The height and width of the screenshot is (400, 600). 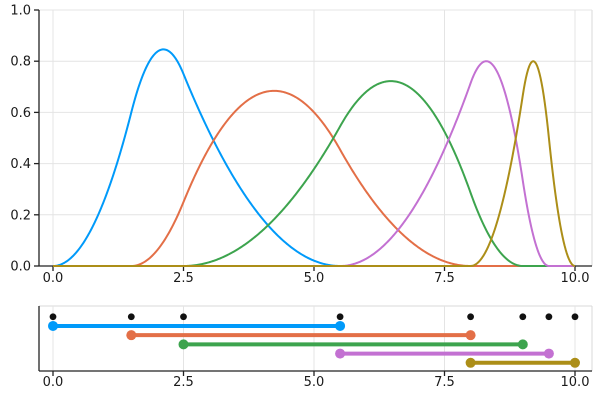 What do you see at coordinates (575, 278) in the screenshot?
I see `top-x-tick-label: 10.0` at bounding box center [575, 278].